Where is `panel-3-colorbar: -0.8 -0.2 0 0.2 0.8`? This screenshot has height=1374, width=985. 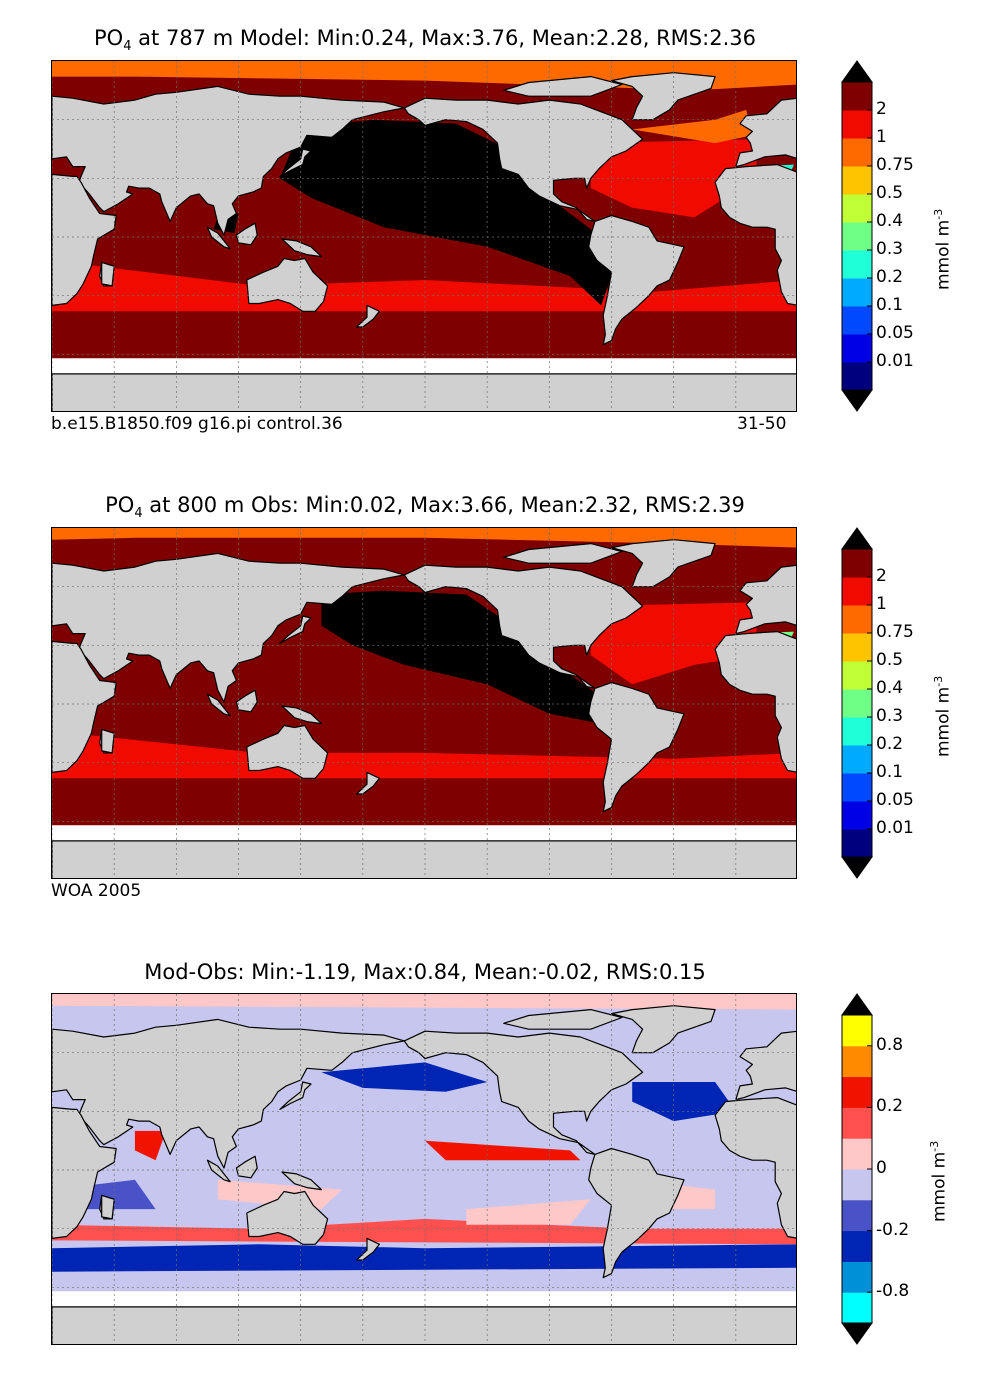 panel-3-colorbar: -0.8 -0.2 0 0.2 0.8 is located at coordinates (908, 1169).